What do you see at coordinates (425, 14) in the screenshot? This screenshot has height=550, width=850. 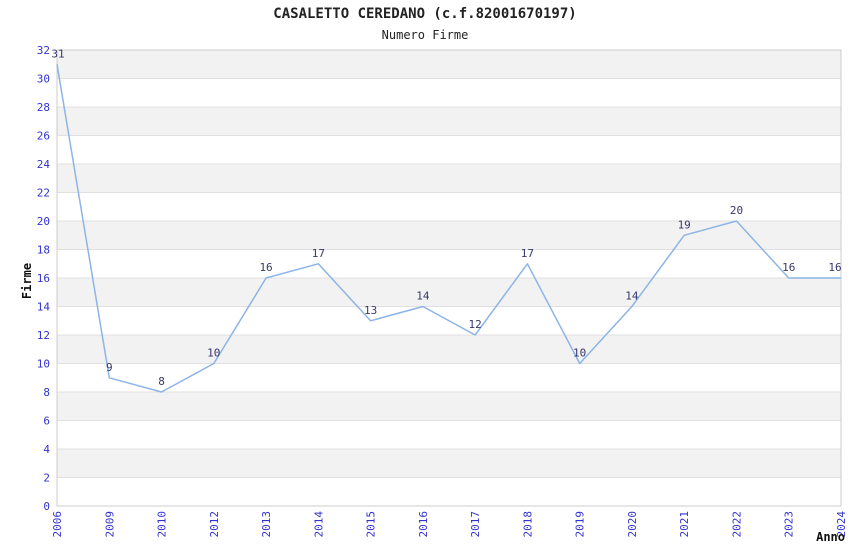 I see `chart-title: CASALETTO CEREDANO (c.f.82001670197)` at bounding box center [425, 14].